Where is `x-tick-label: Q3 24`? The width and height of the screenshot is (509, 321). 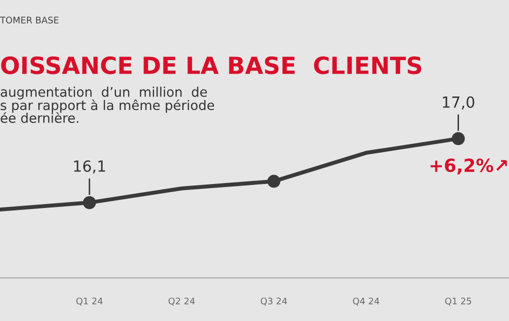
x-tick-label: Q3 24 is located at coordinates (273, 302).